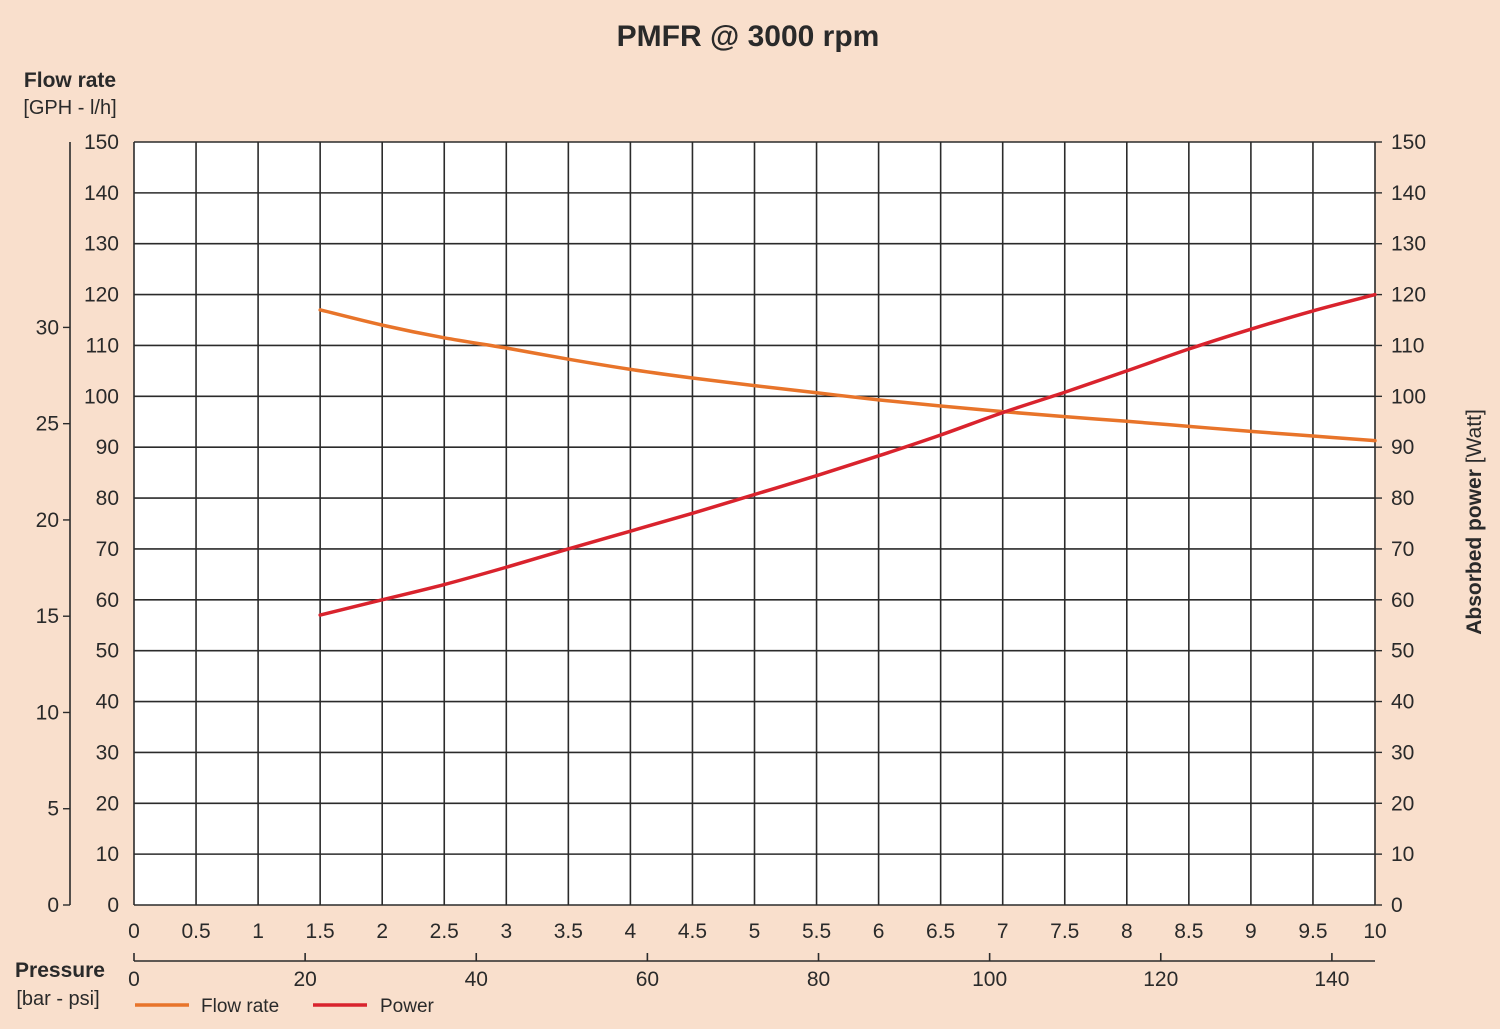 The height and width of the screenshot is (1029, 1500). I want to click on right-axis-label: Absorbed power [Watt], so click(1474, 522).